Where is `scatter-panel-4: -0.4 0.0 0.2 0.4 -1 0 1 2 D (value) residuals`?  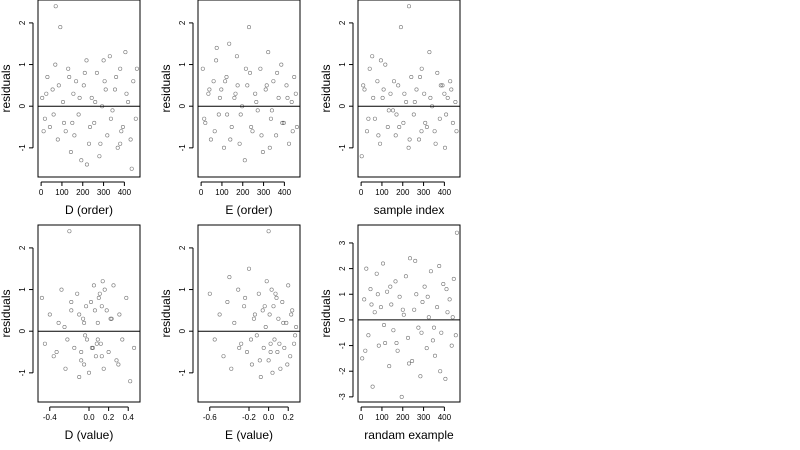 scatter-panel-4: -0.4 0.0 0.2 0.4 -1 0 1 2 D (value) residuals is located at coordinates (70, 333).